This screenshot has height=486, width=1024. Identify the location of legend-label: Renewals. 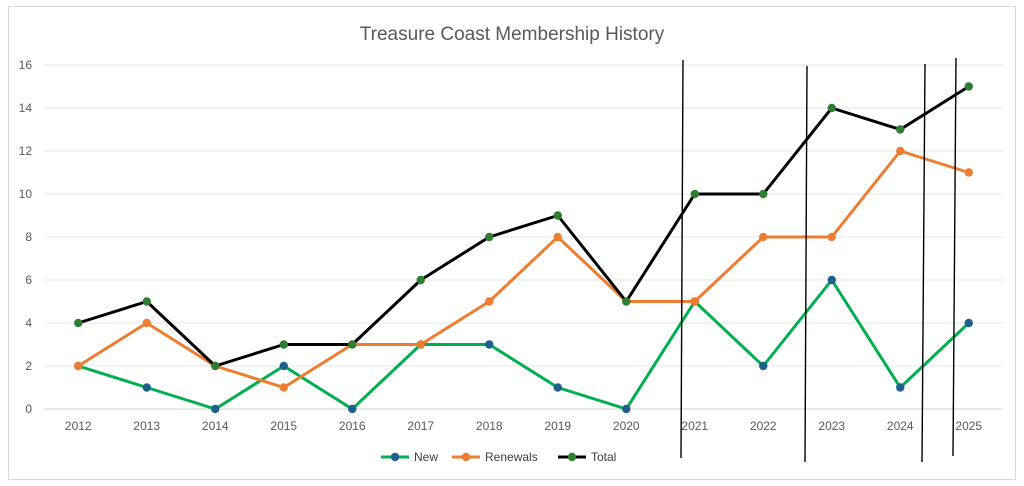
(511, 457).